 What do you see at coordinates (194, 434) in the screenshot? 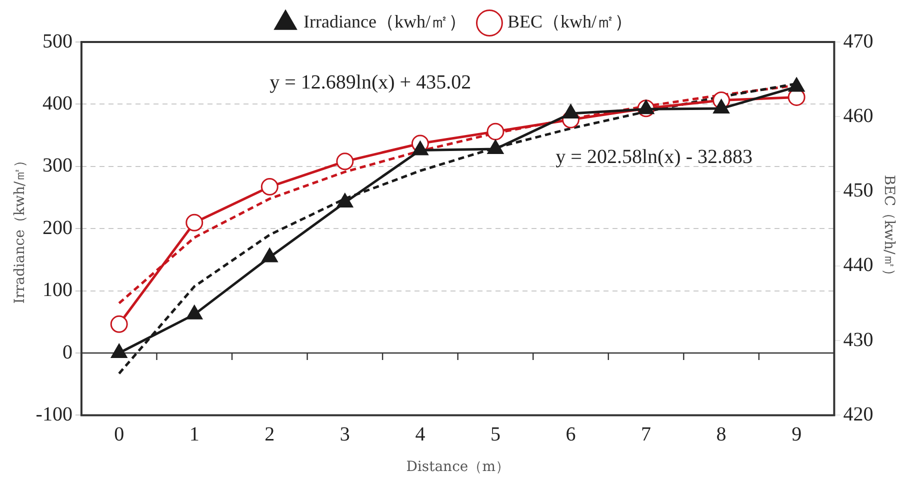
I see `x-tick-label: 1` at bounding box center [194, 434].